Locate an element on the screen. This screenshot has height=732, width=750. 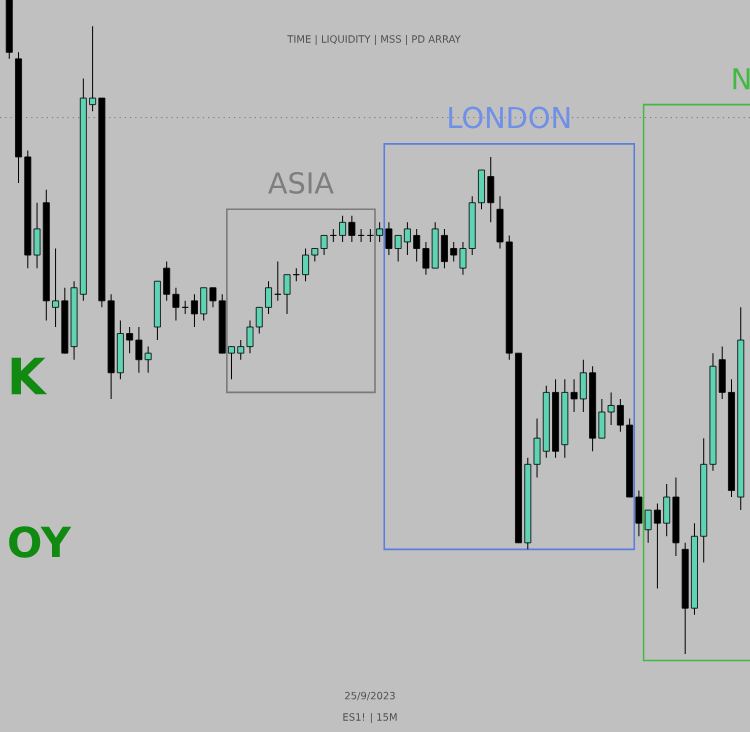
annotation: K is located at coordinates (29, 376).